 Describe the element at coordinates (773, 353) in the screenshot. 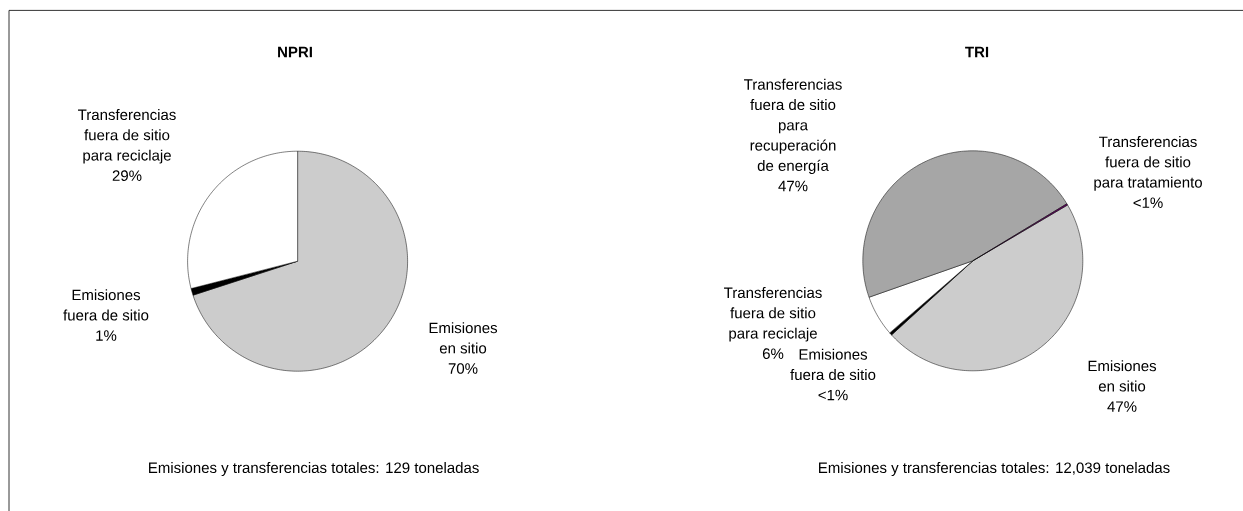

I see `data-label: 6%` at that location.